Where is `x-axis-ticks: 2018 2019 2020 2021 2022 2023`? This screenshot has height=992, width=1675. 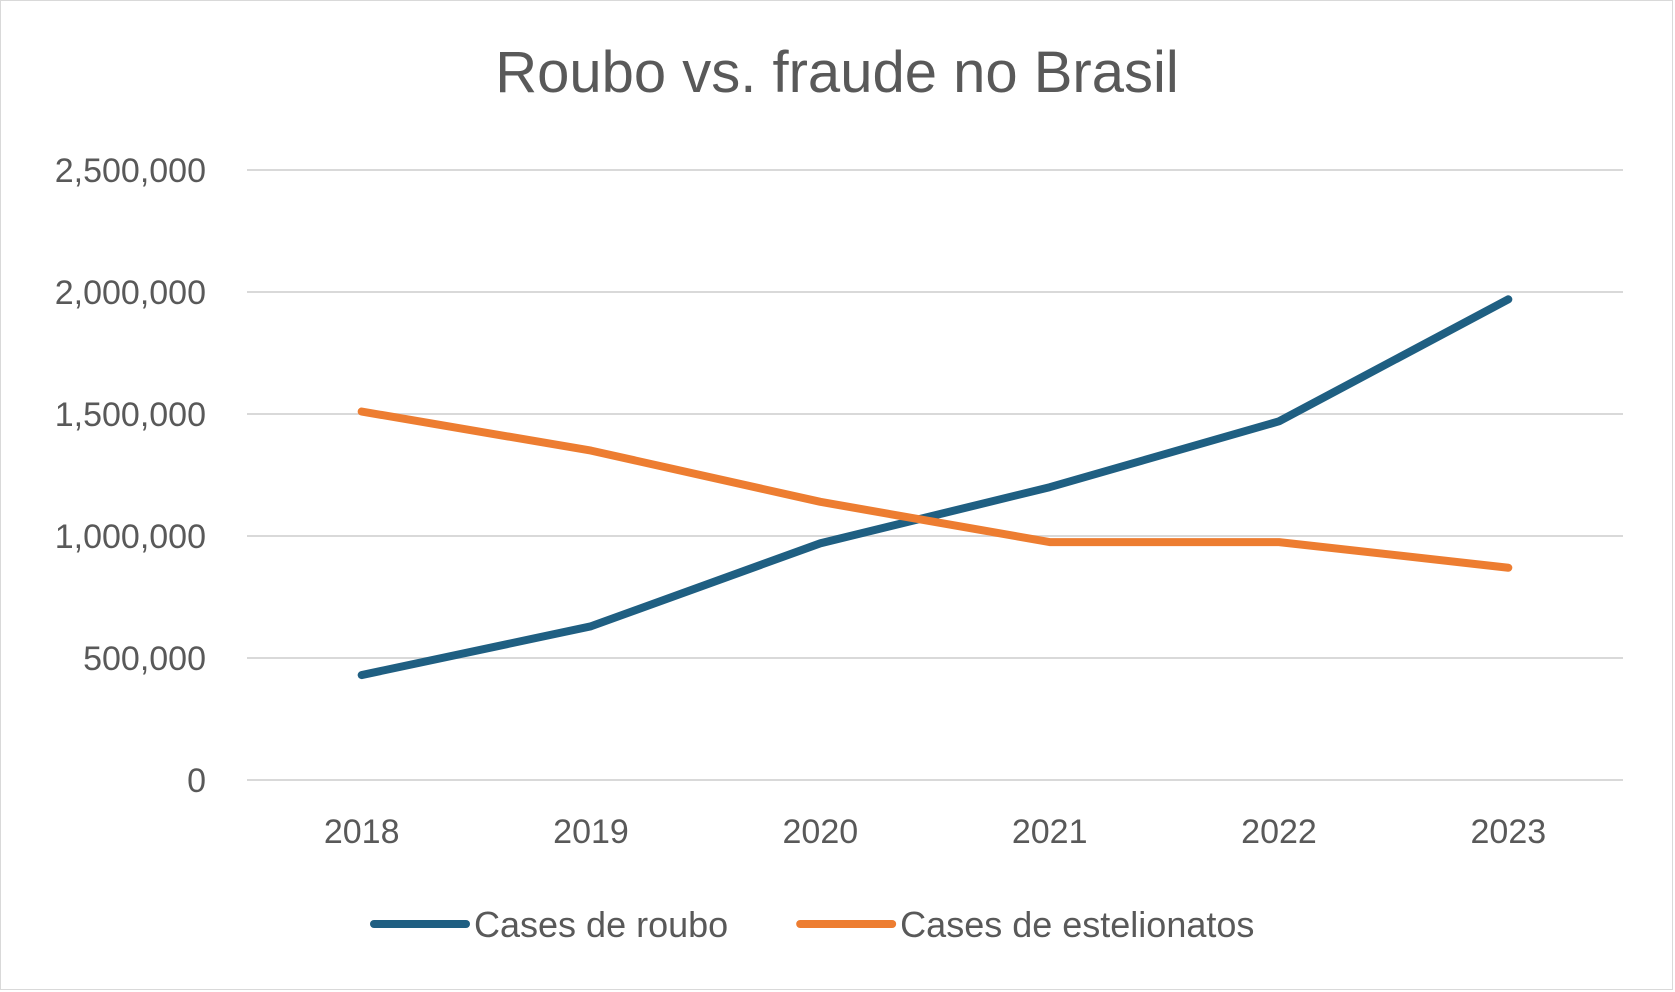
x-axis-ticks: 2018 2019 2020 2021 2022 2023 is located at coordinates (935, 832).